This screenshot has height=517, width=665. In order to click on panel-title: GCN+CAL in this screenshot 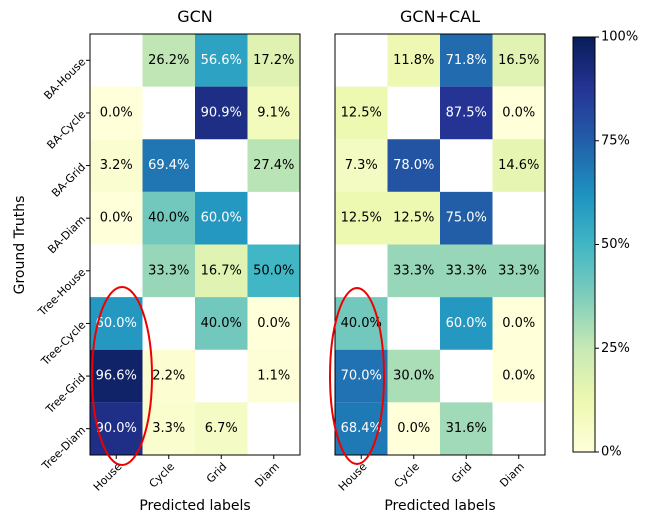, I will do `click(440, 16)`.